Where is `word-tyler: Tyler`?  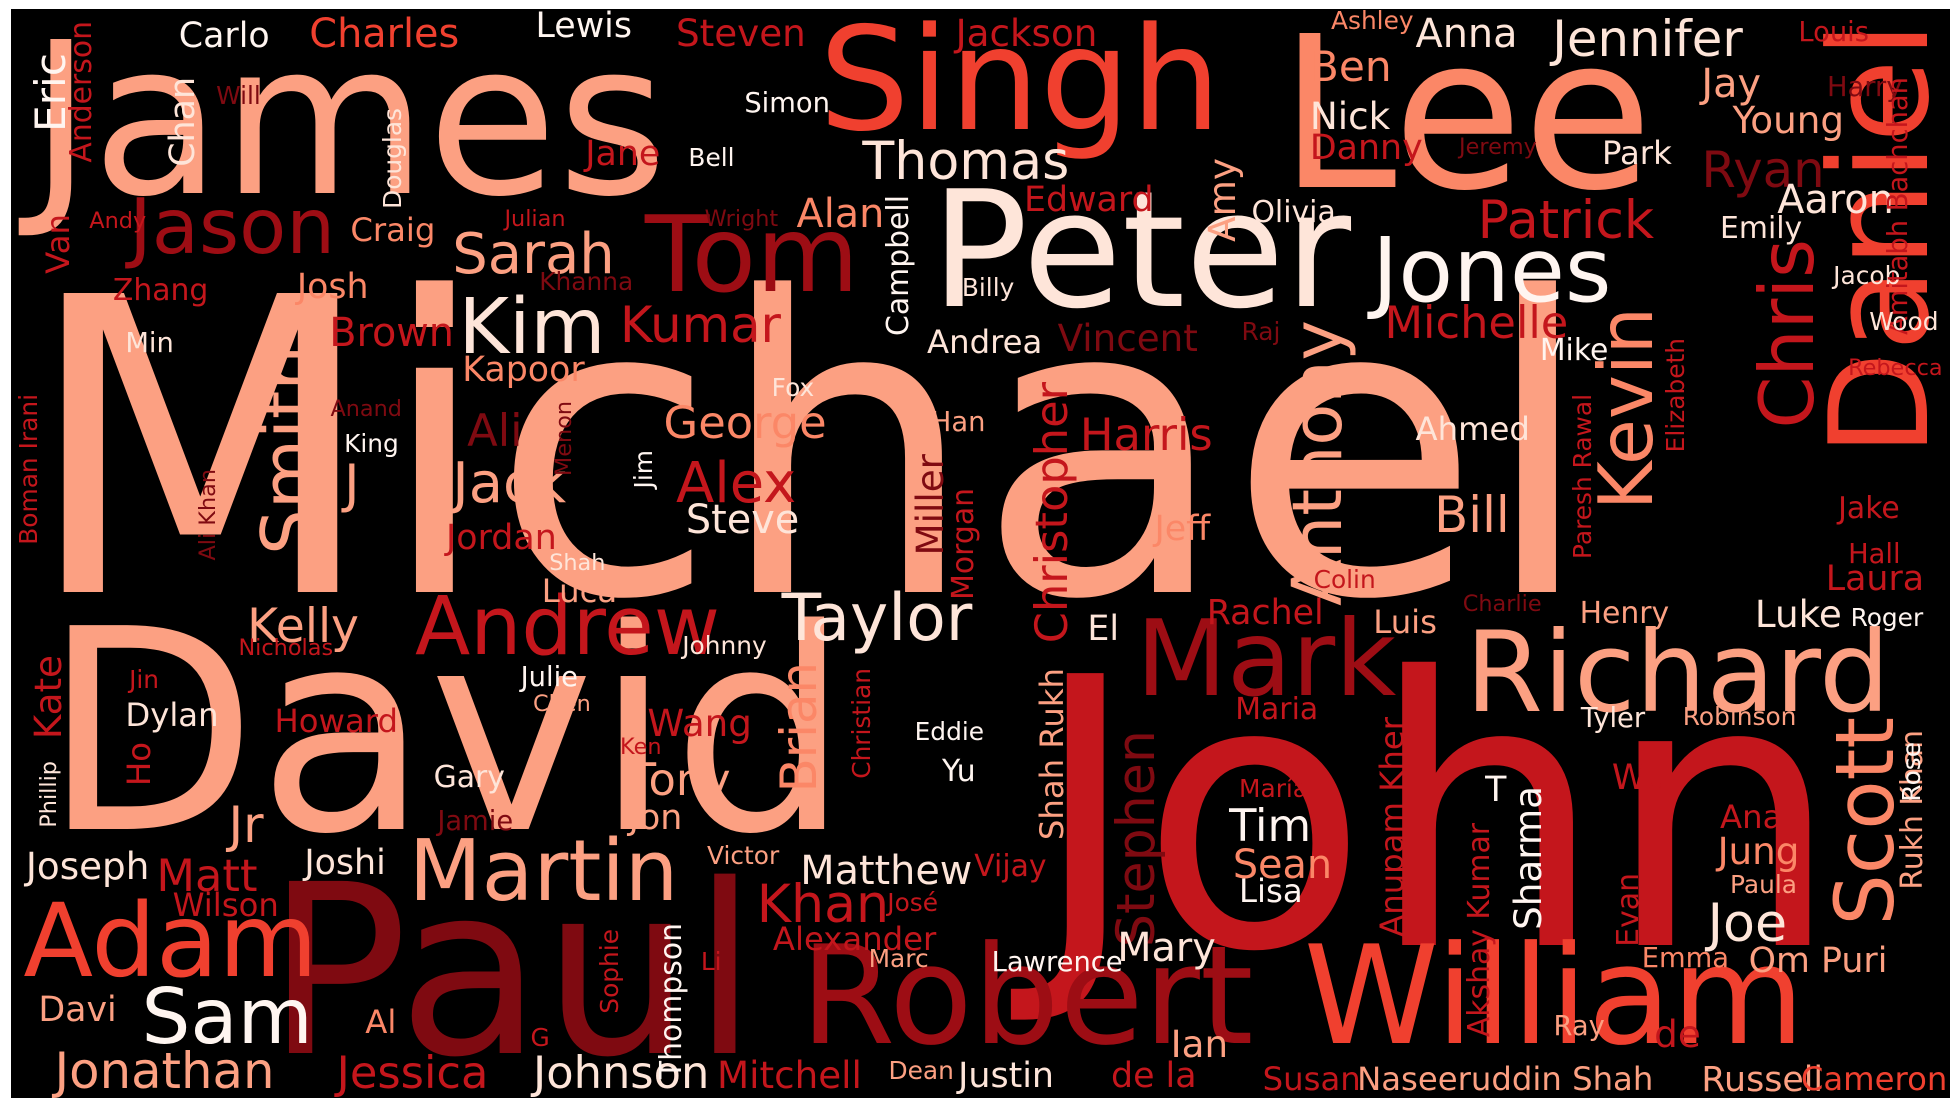
word-tyler: Tyler is located at coordinates (1613, 719).